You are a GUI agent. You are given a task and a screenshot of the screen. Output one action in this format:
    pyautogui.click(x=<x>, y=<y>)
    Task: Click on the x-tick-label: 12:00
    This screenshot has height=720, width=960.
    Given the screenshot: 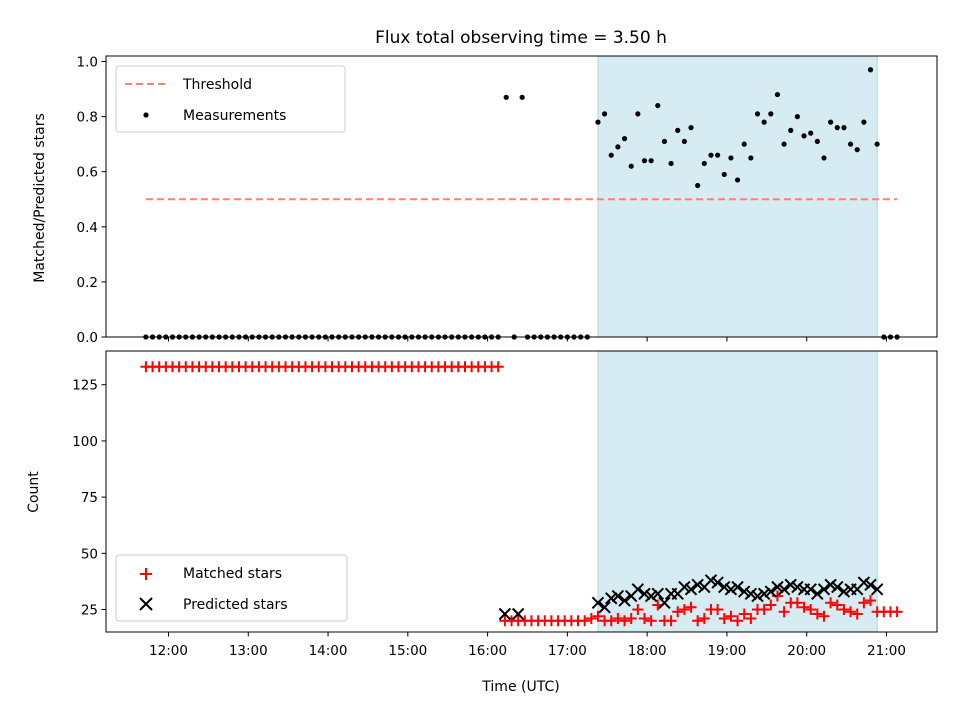 What is the action you would take?
    pyautogui.click(x=168, y=651)
    